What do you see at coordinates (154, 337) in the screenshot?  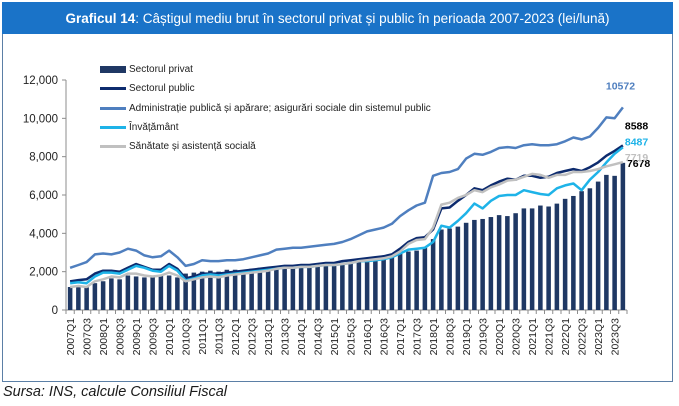 I see `x-tick-label: 2009Q3` at bounding box center [154, 337].